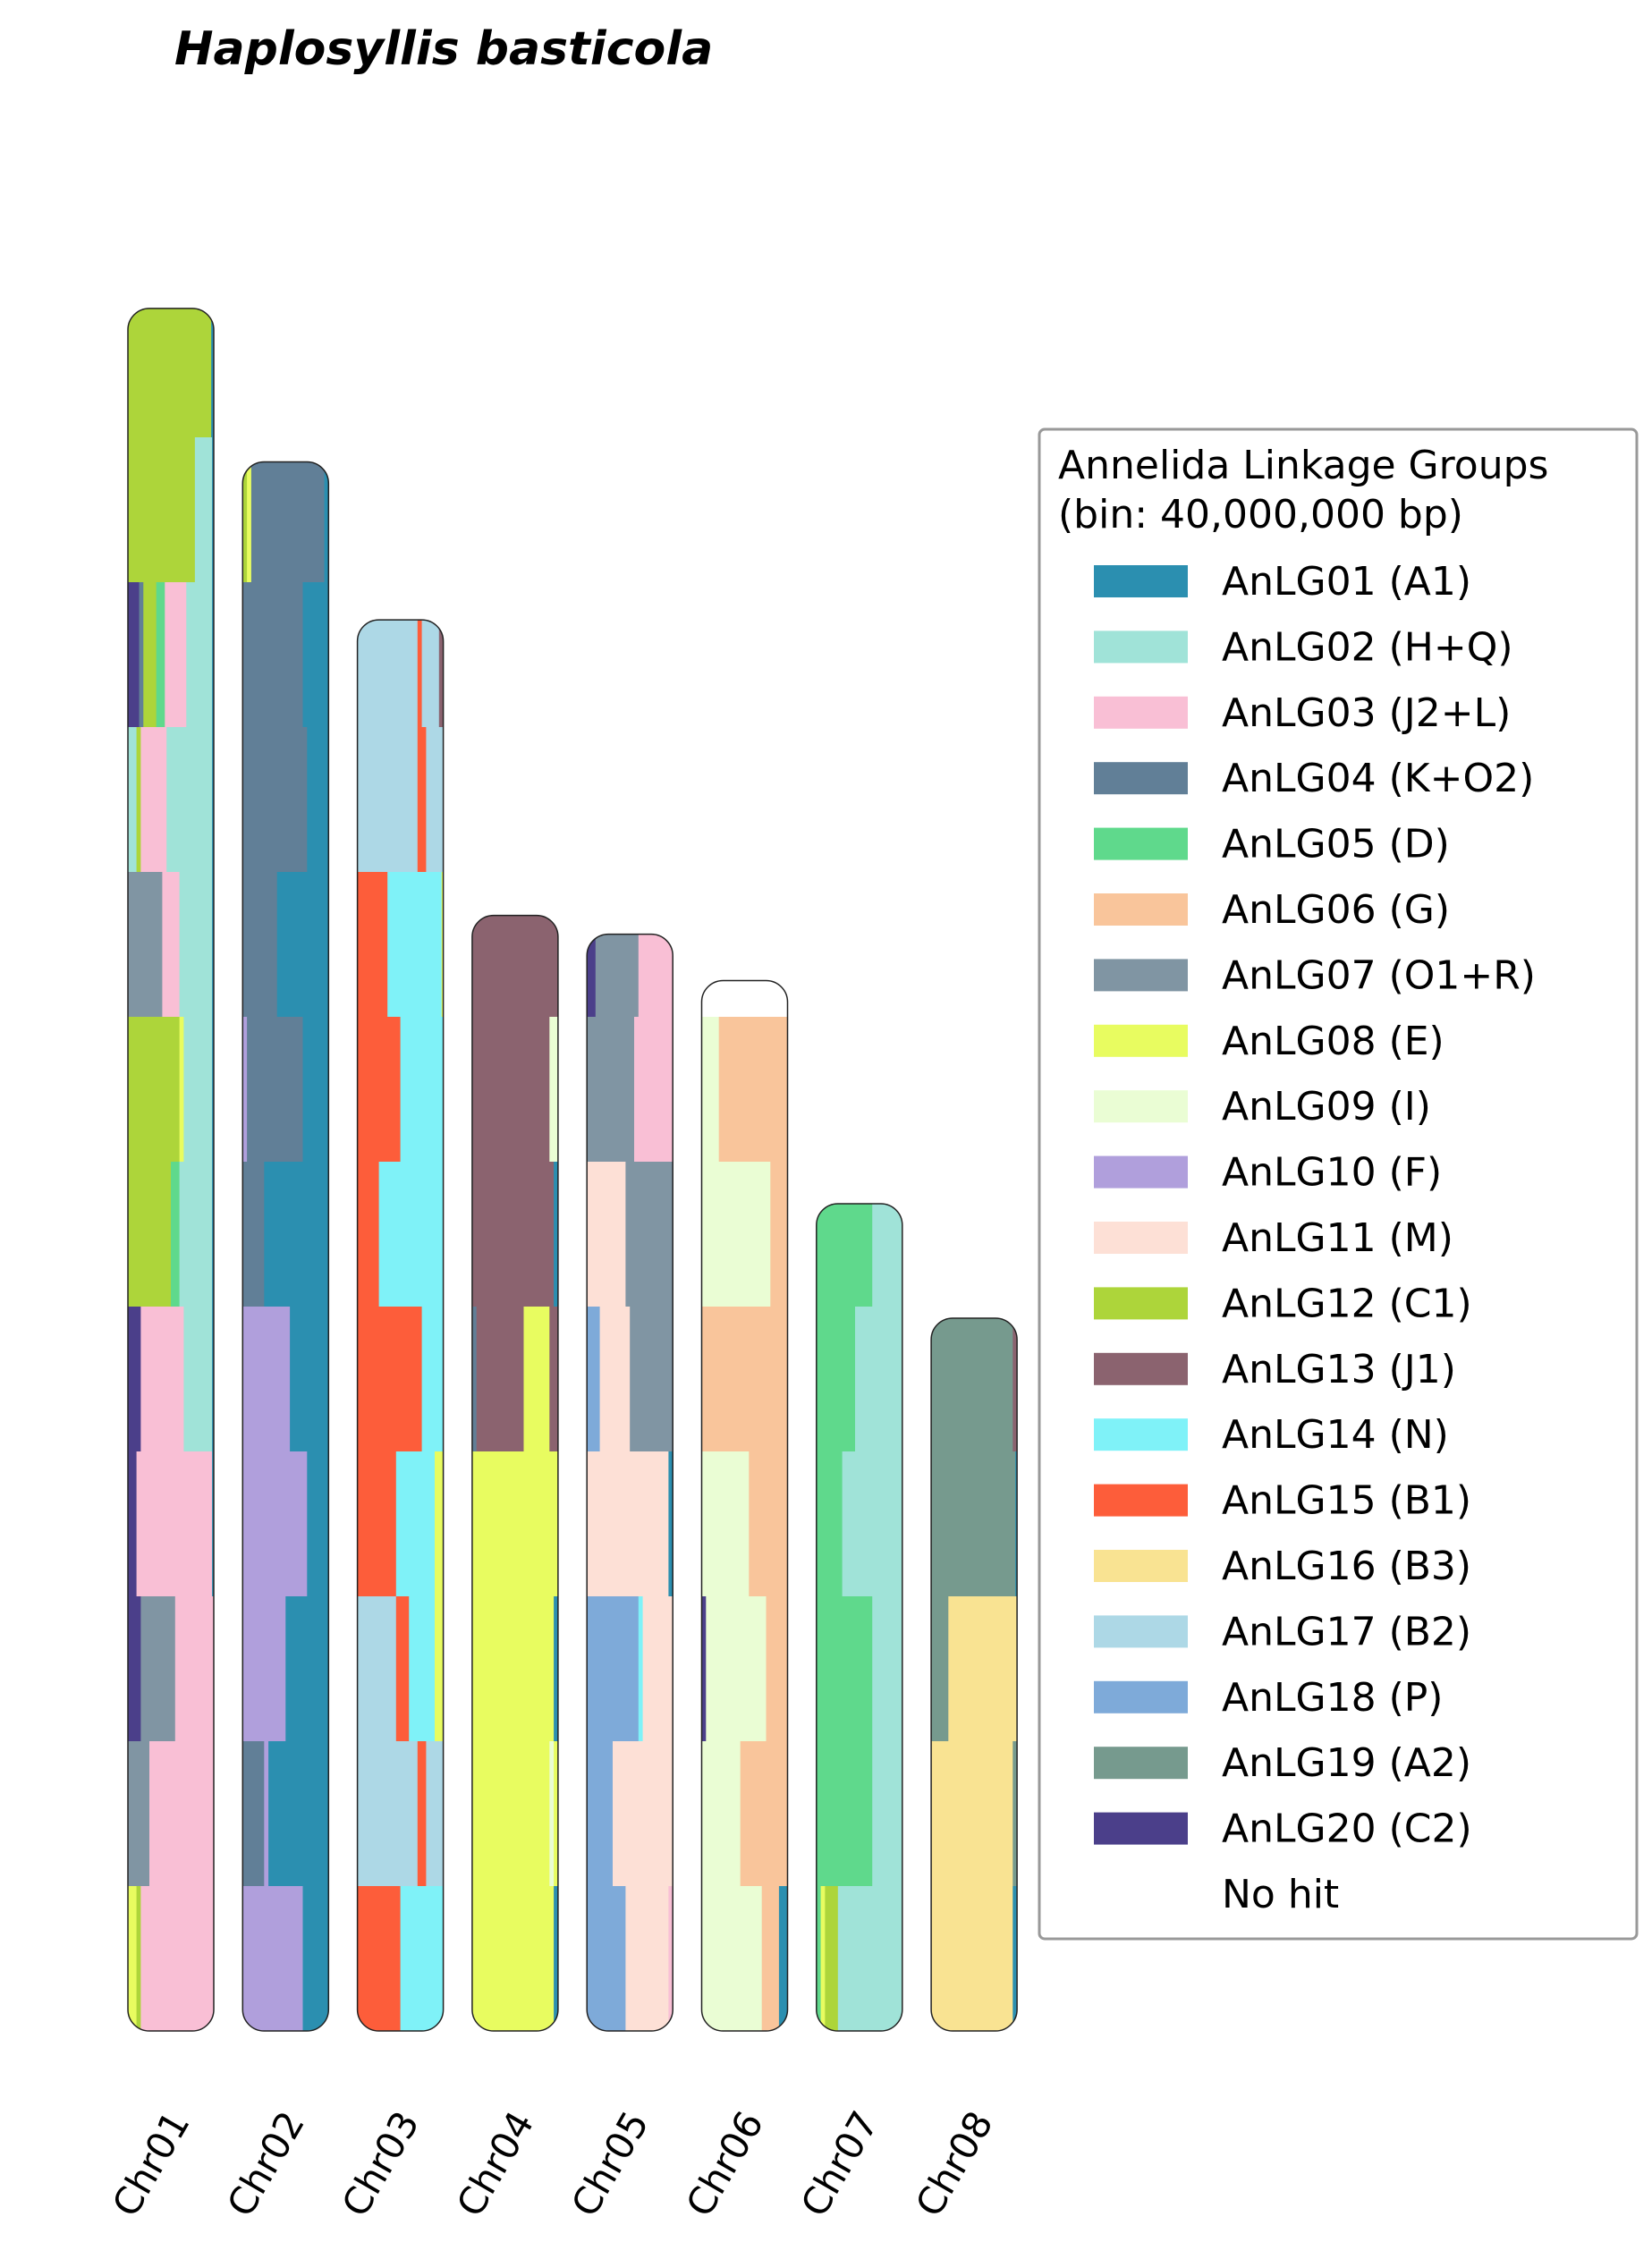 This screenshot has width=1652, height=2259. I want to click on legend-label: AnLG20 (C2), so click(1347, 1829).